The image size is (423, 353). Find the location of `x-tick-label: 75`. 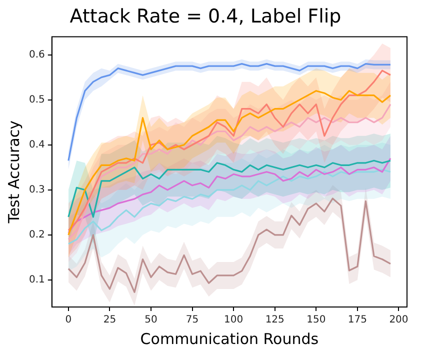

x-tick-label: 75 is located at coordinates (192, 320).